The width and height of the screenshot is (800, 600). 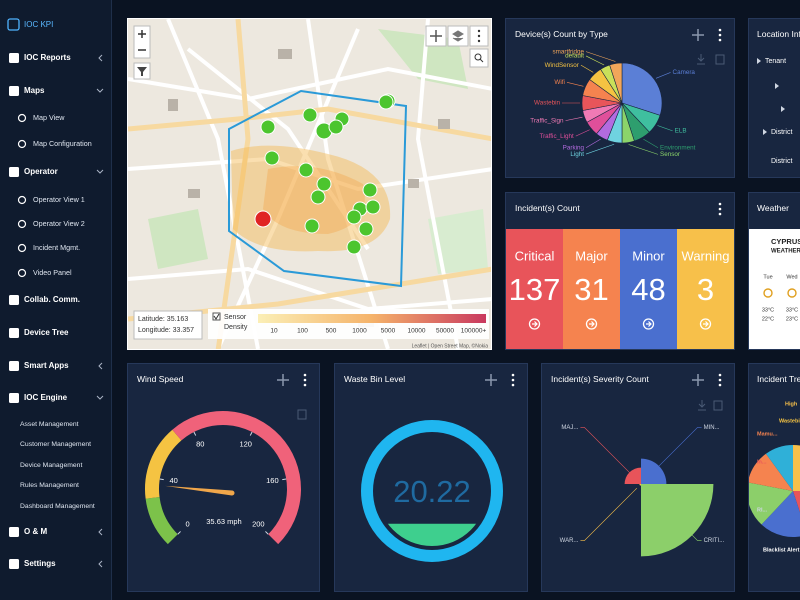 What do you see at coordinates (649, 289) in the screenshot?
I see `incident-tile: Minor 48` at bounding box center [649, 289].